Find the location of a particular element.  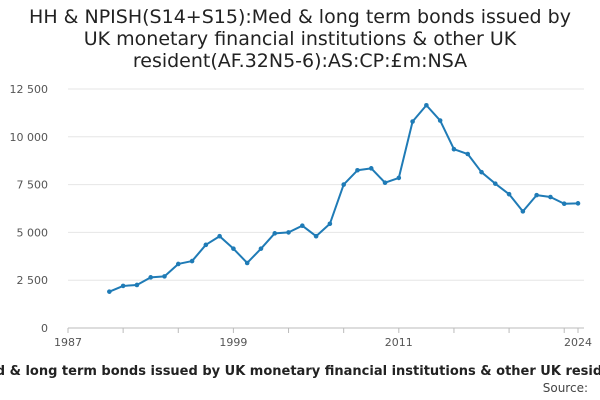

x-tick-label: 1999 is located at coordinates (233, 342).